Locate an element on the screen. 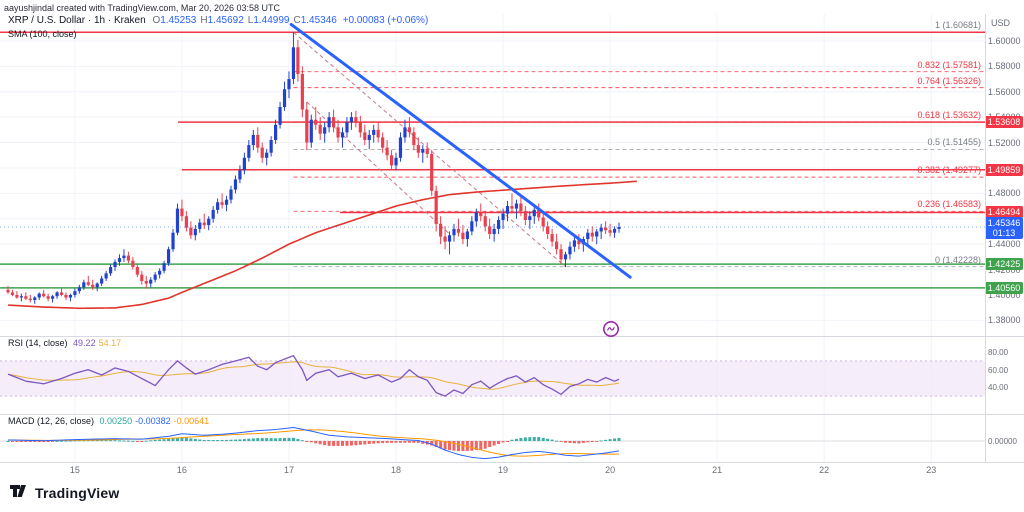  rsi-legend: RSI (14, close) 49.22 54.17 is located at coordinates (64, 343).